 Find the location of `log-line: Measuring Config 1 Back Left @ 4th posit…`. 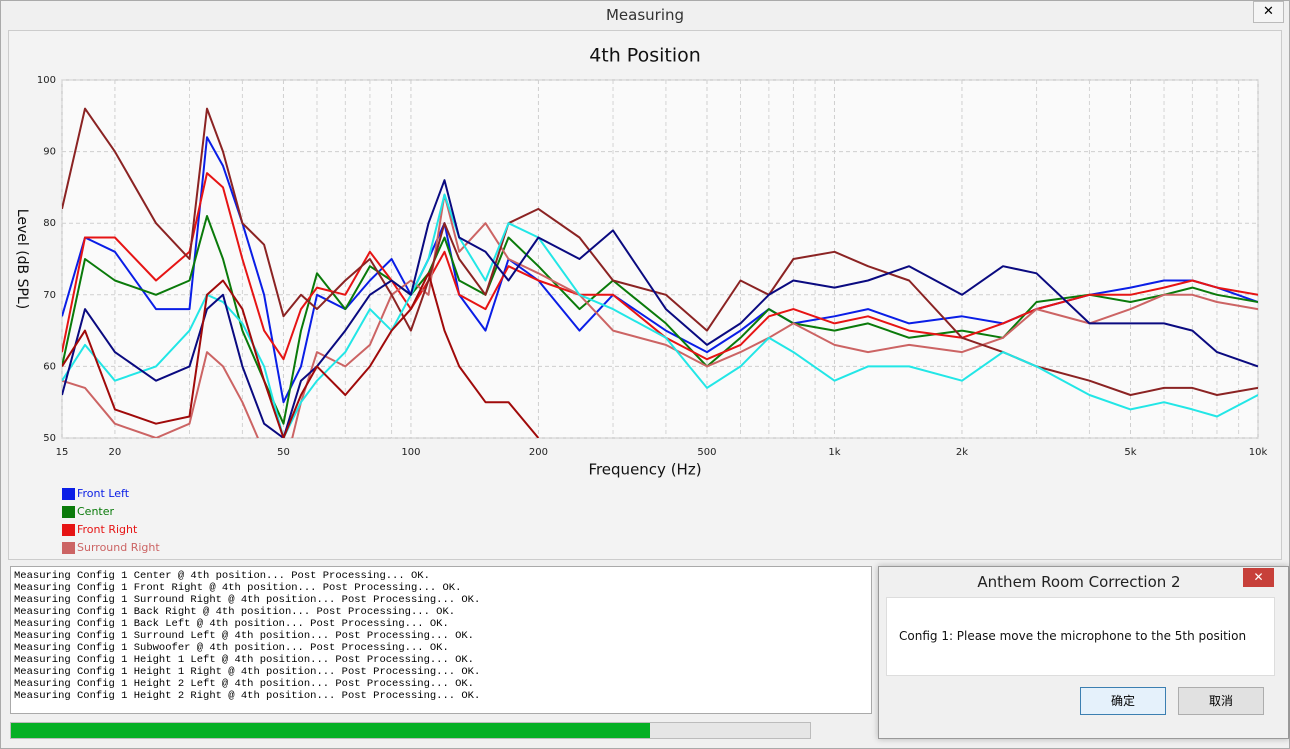

log-line: Measuring Config 1 Back Left @ 4th posit… is located at coordinates (231, 624).